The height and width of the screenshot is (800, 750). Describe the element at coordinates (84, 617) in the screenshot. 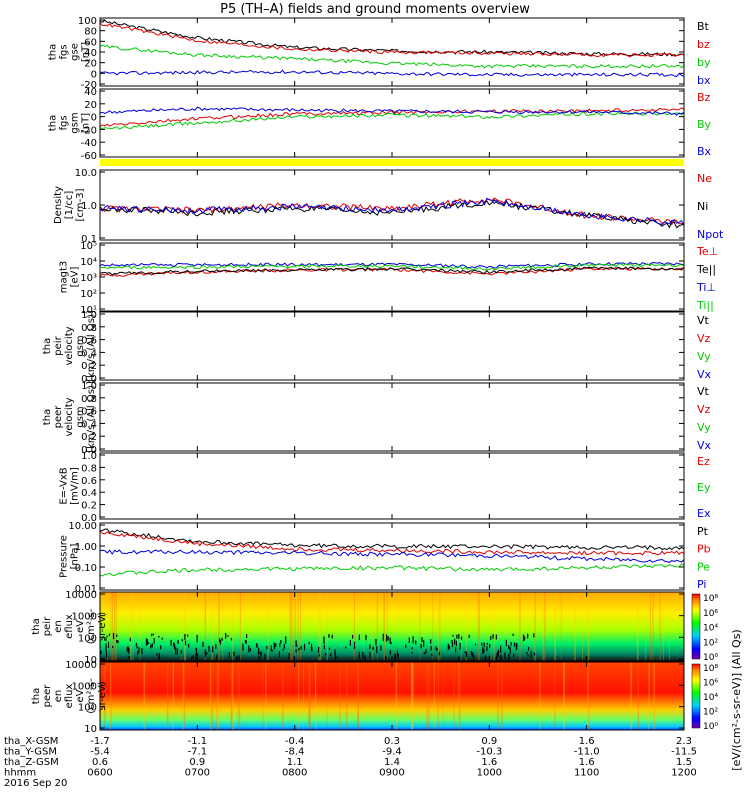

I see `y-tick-label: 1000` at that location.